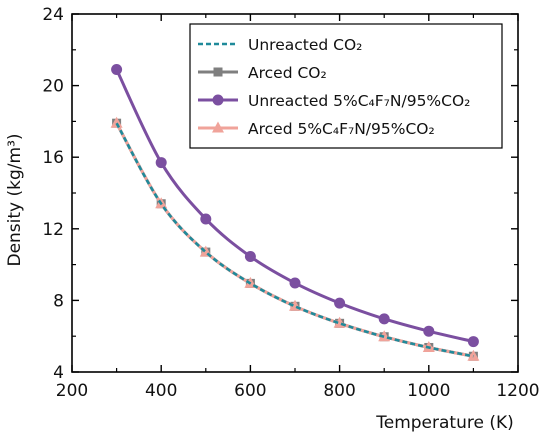 The height and width of the screenshot is (438, 550). I want to click on y-tick-label-0: 4, so click(58, 373).